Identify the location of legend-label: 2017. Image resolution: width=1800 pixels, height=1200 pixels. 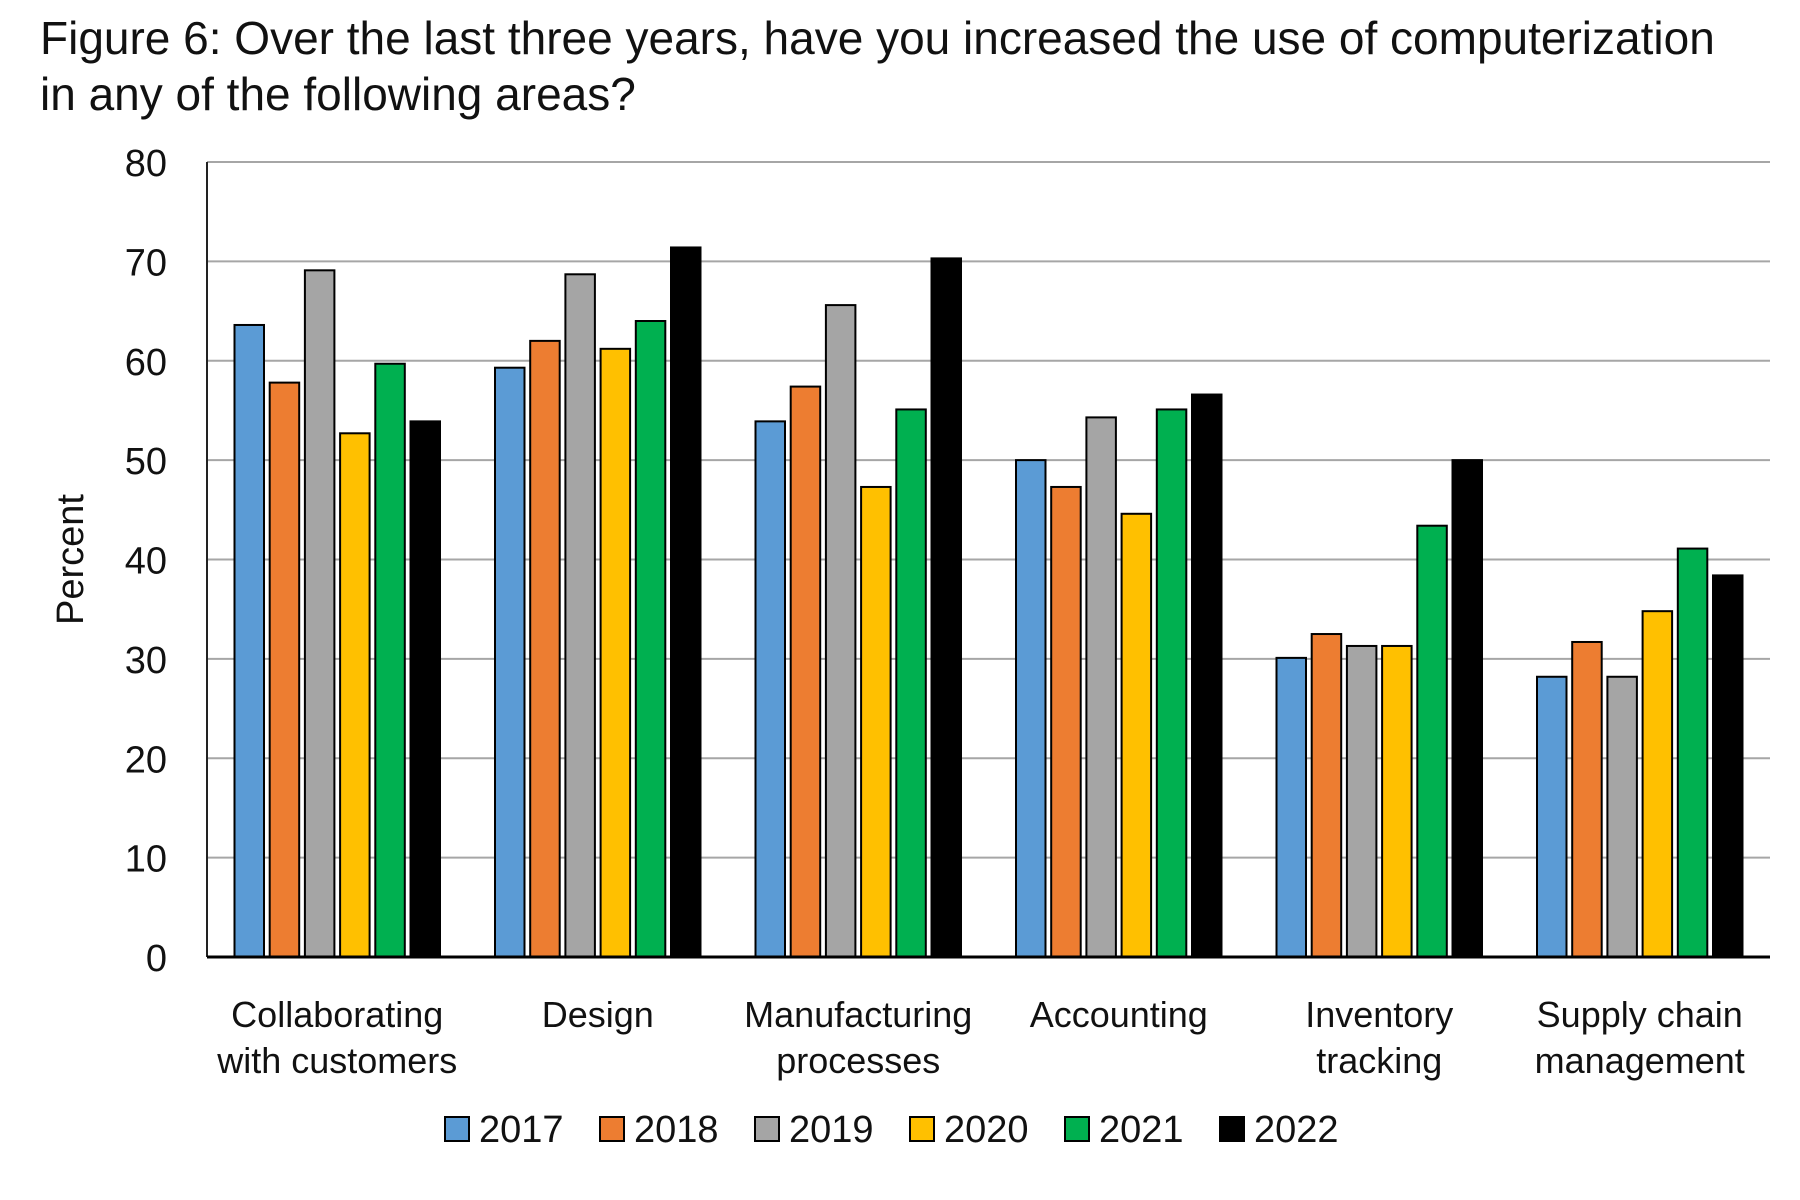
(521, 1130).